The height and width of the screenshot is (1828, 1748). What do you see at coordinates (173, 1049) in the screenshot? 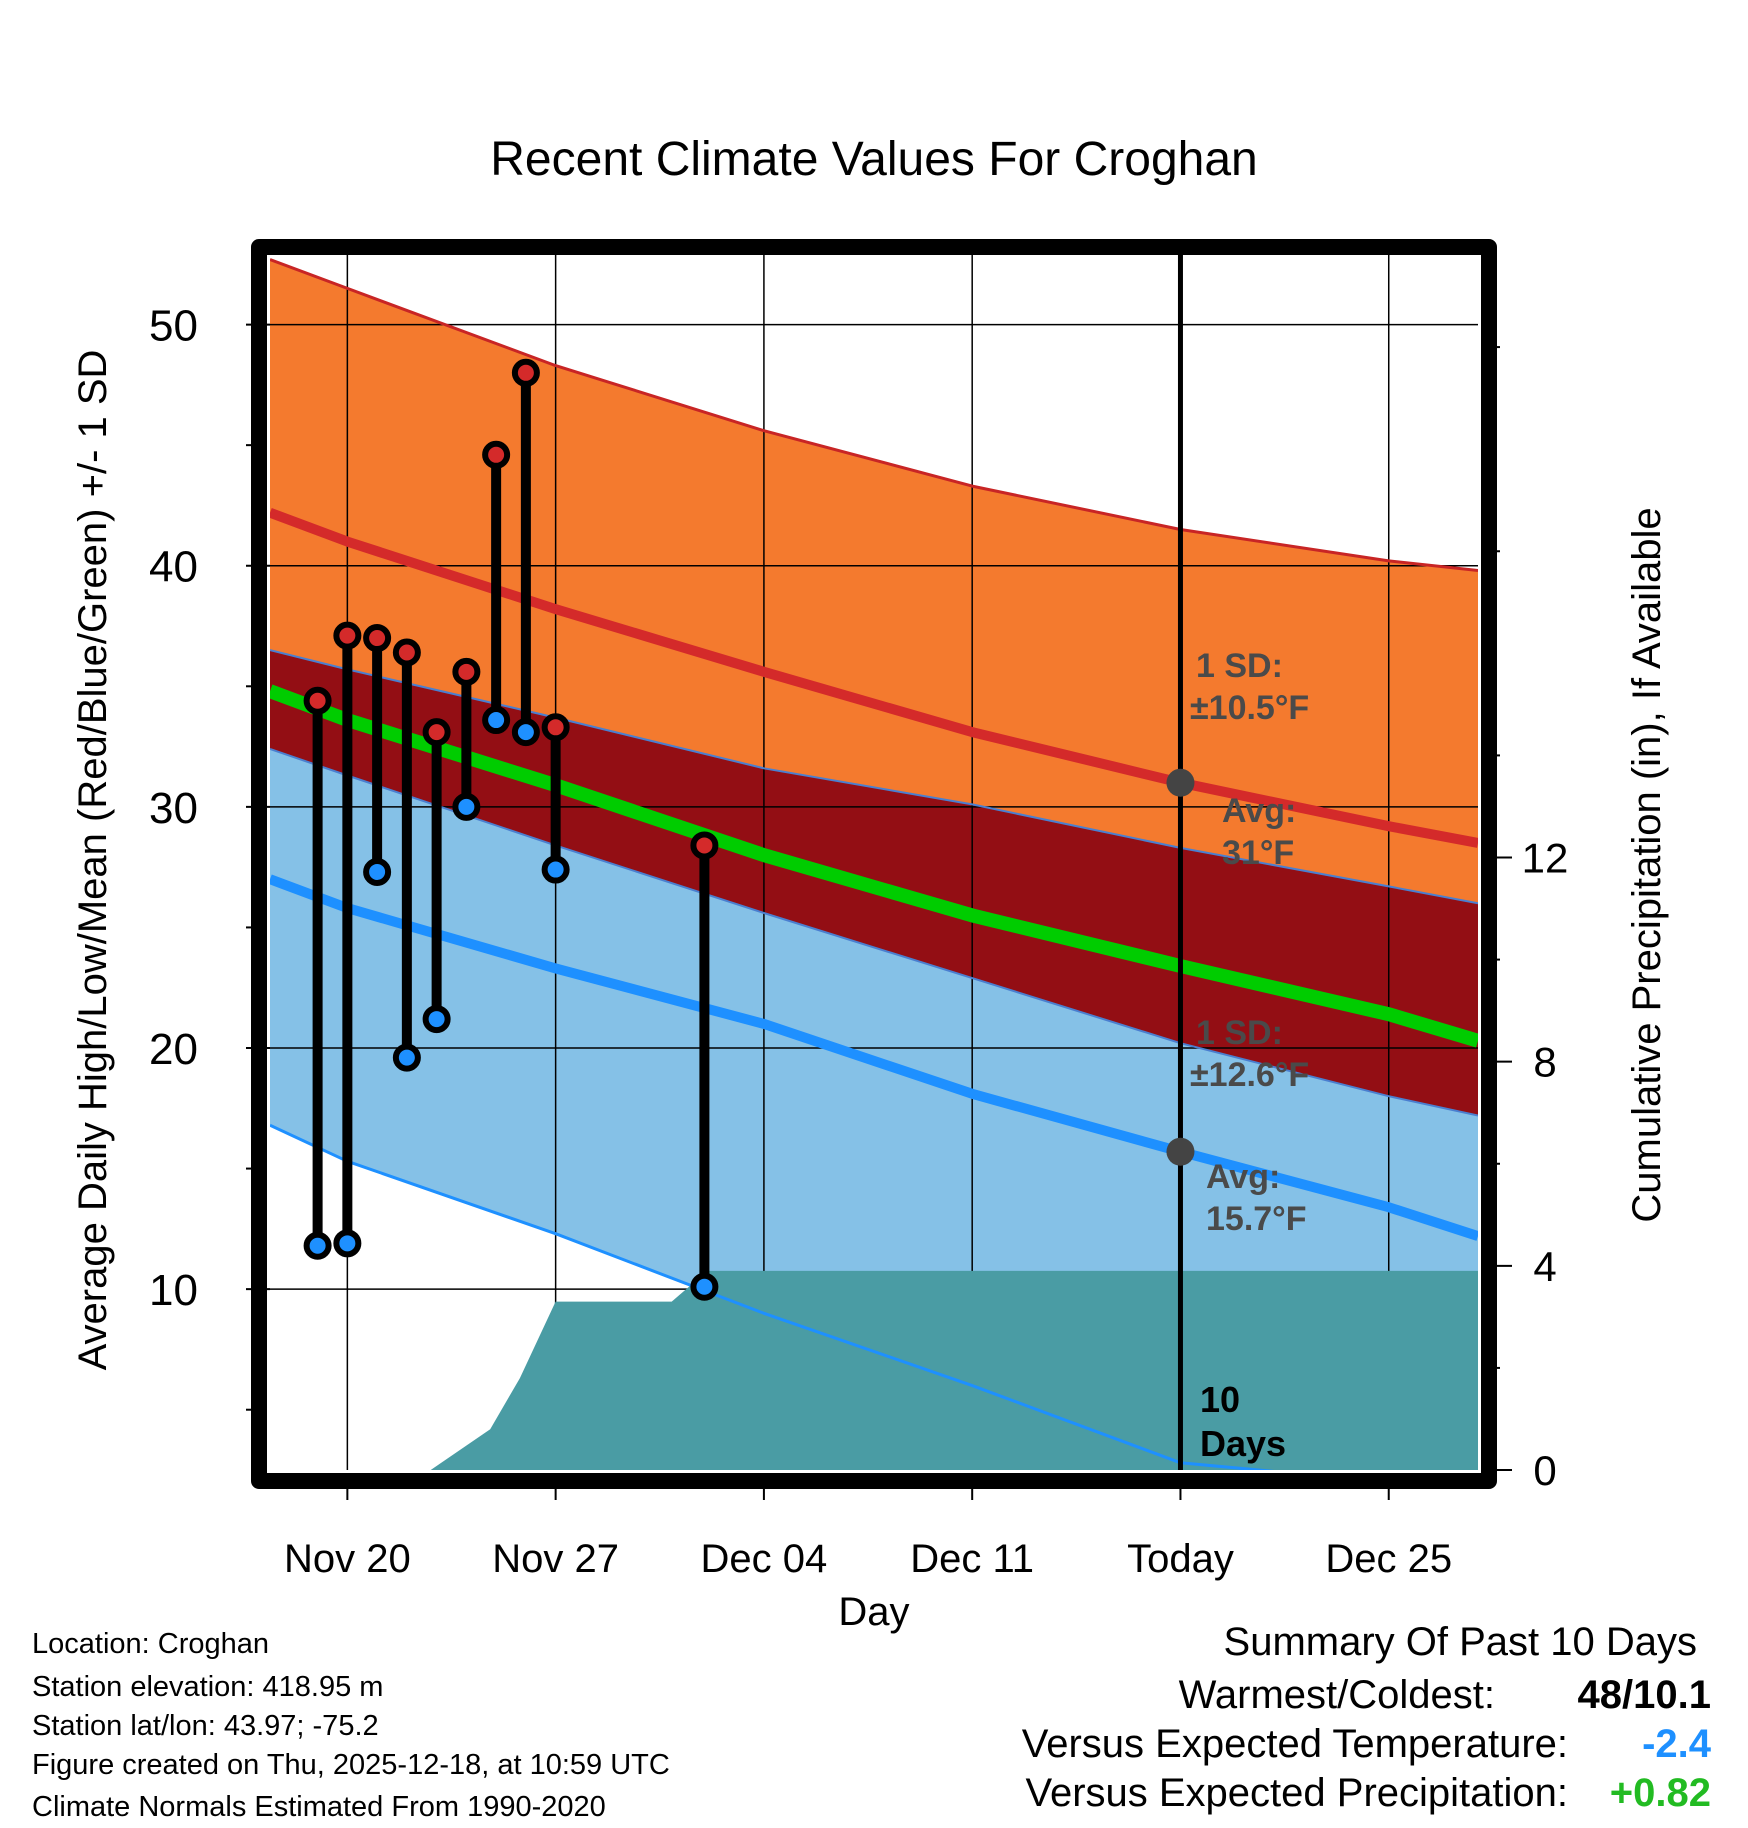
I see `y-tick-label-1: 20` at bounding box center [173, 1049].